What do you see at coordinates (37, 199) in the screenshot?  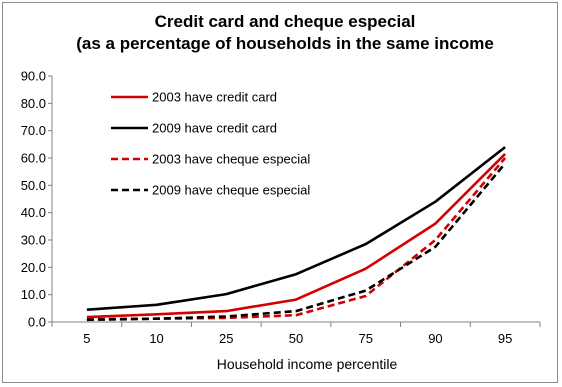 I see `y-axis: 0.0 10.0 20.0 30.0 40.0 50.0 60.0 70.0 80.0 90.0` at bounding box center [37, 199].